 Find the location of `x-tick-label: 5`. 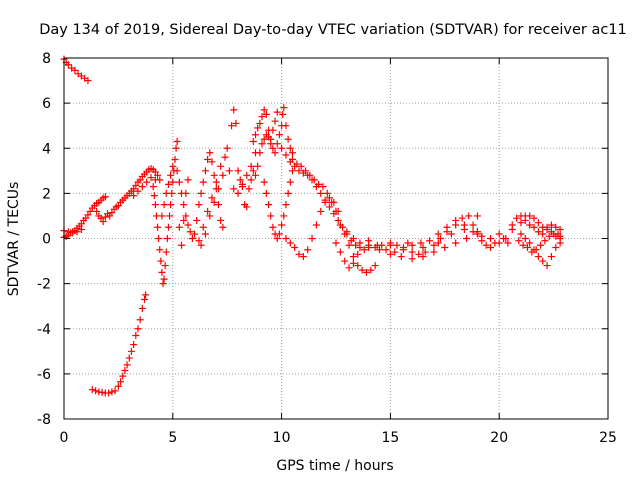

x-tick-label: 5 is located at coordinates (172, 438).